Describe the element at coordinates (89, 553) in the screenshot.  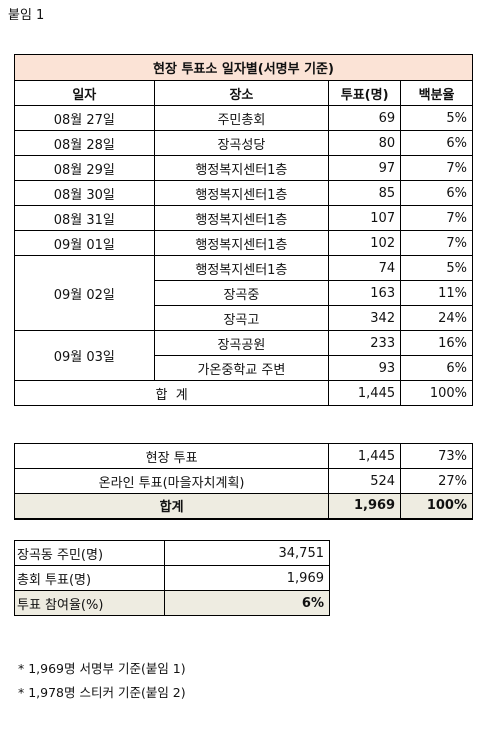
I see `cell-label: 장곡동 주민(명)` at that location.